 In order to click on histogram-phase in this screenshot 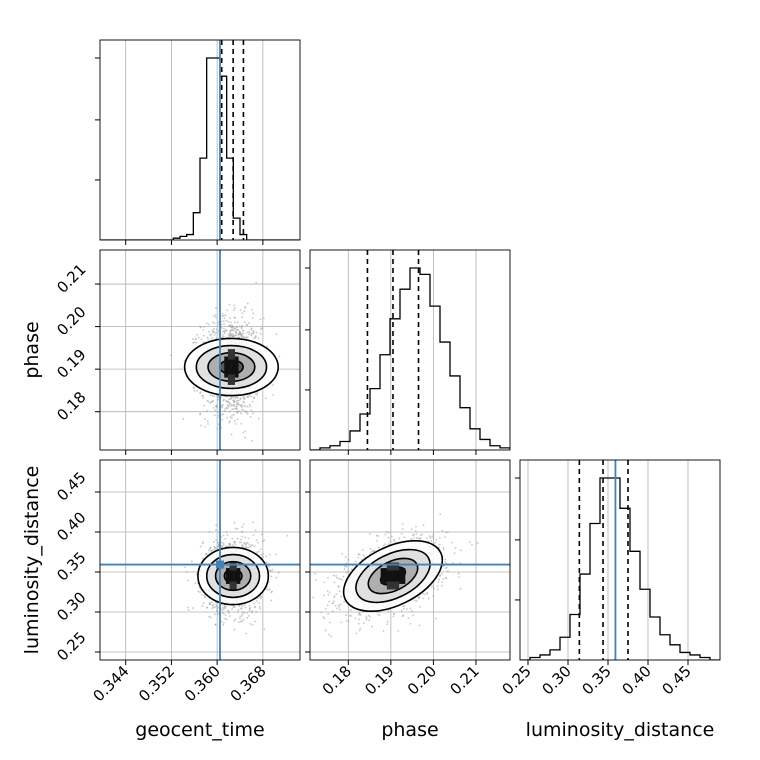, I will do `click(410, 358)`.